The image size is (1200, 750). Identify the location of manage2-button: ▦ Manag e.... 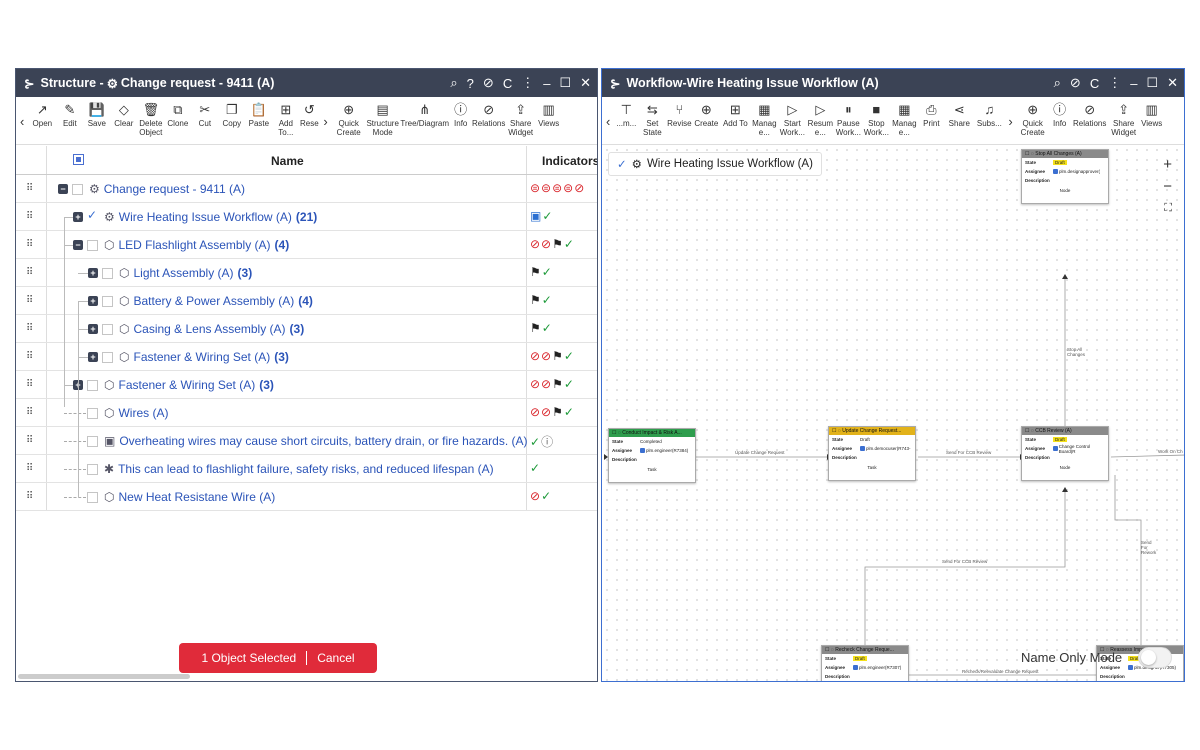
(904, 119).